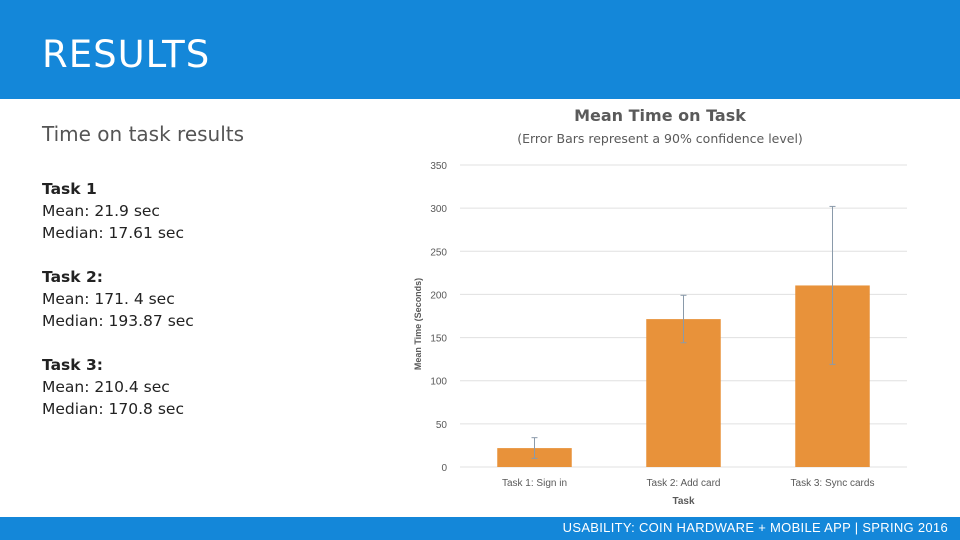  I want to click on x-axis-title: Task, so click(683, 501).